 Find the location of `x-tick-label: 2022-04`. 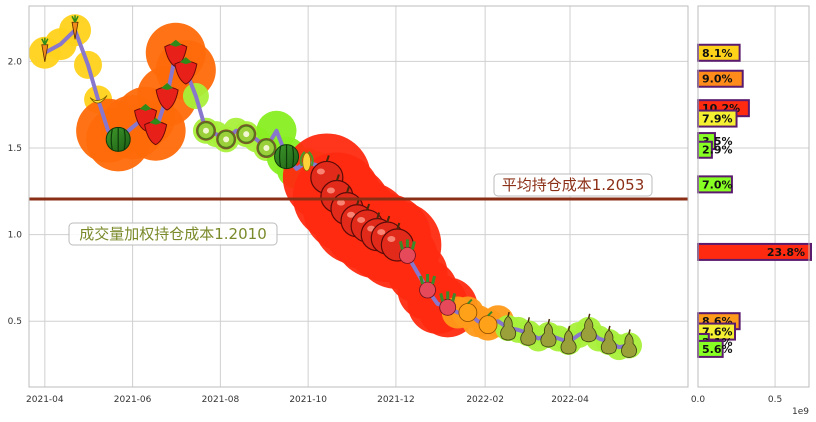

x-tick-label: 2022-04 is located at coordinates (570, 400).